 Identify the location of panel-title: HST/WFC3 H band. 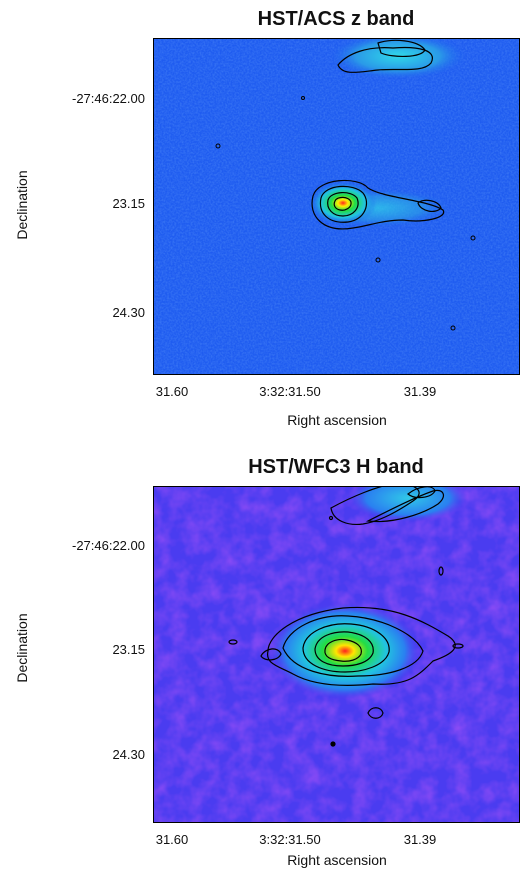
(336, 467).